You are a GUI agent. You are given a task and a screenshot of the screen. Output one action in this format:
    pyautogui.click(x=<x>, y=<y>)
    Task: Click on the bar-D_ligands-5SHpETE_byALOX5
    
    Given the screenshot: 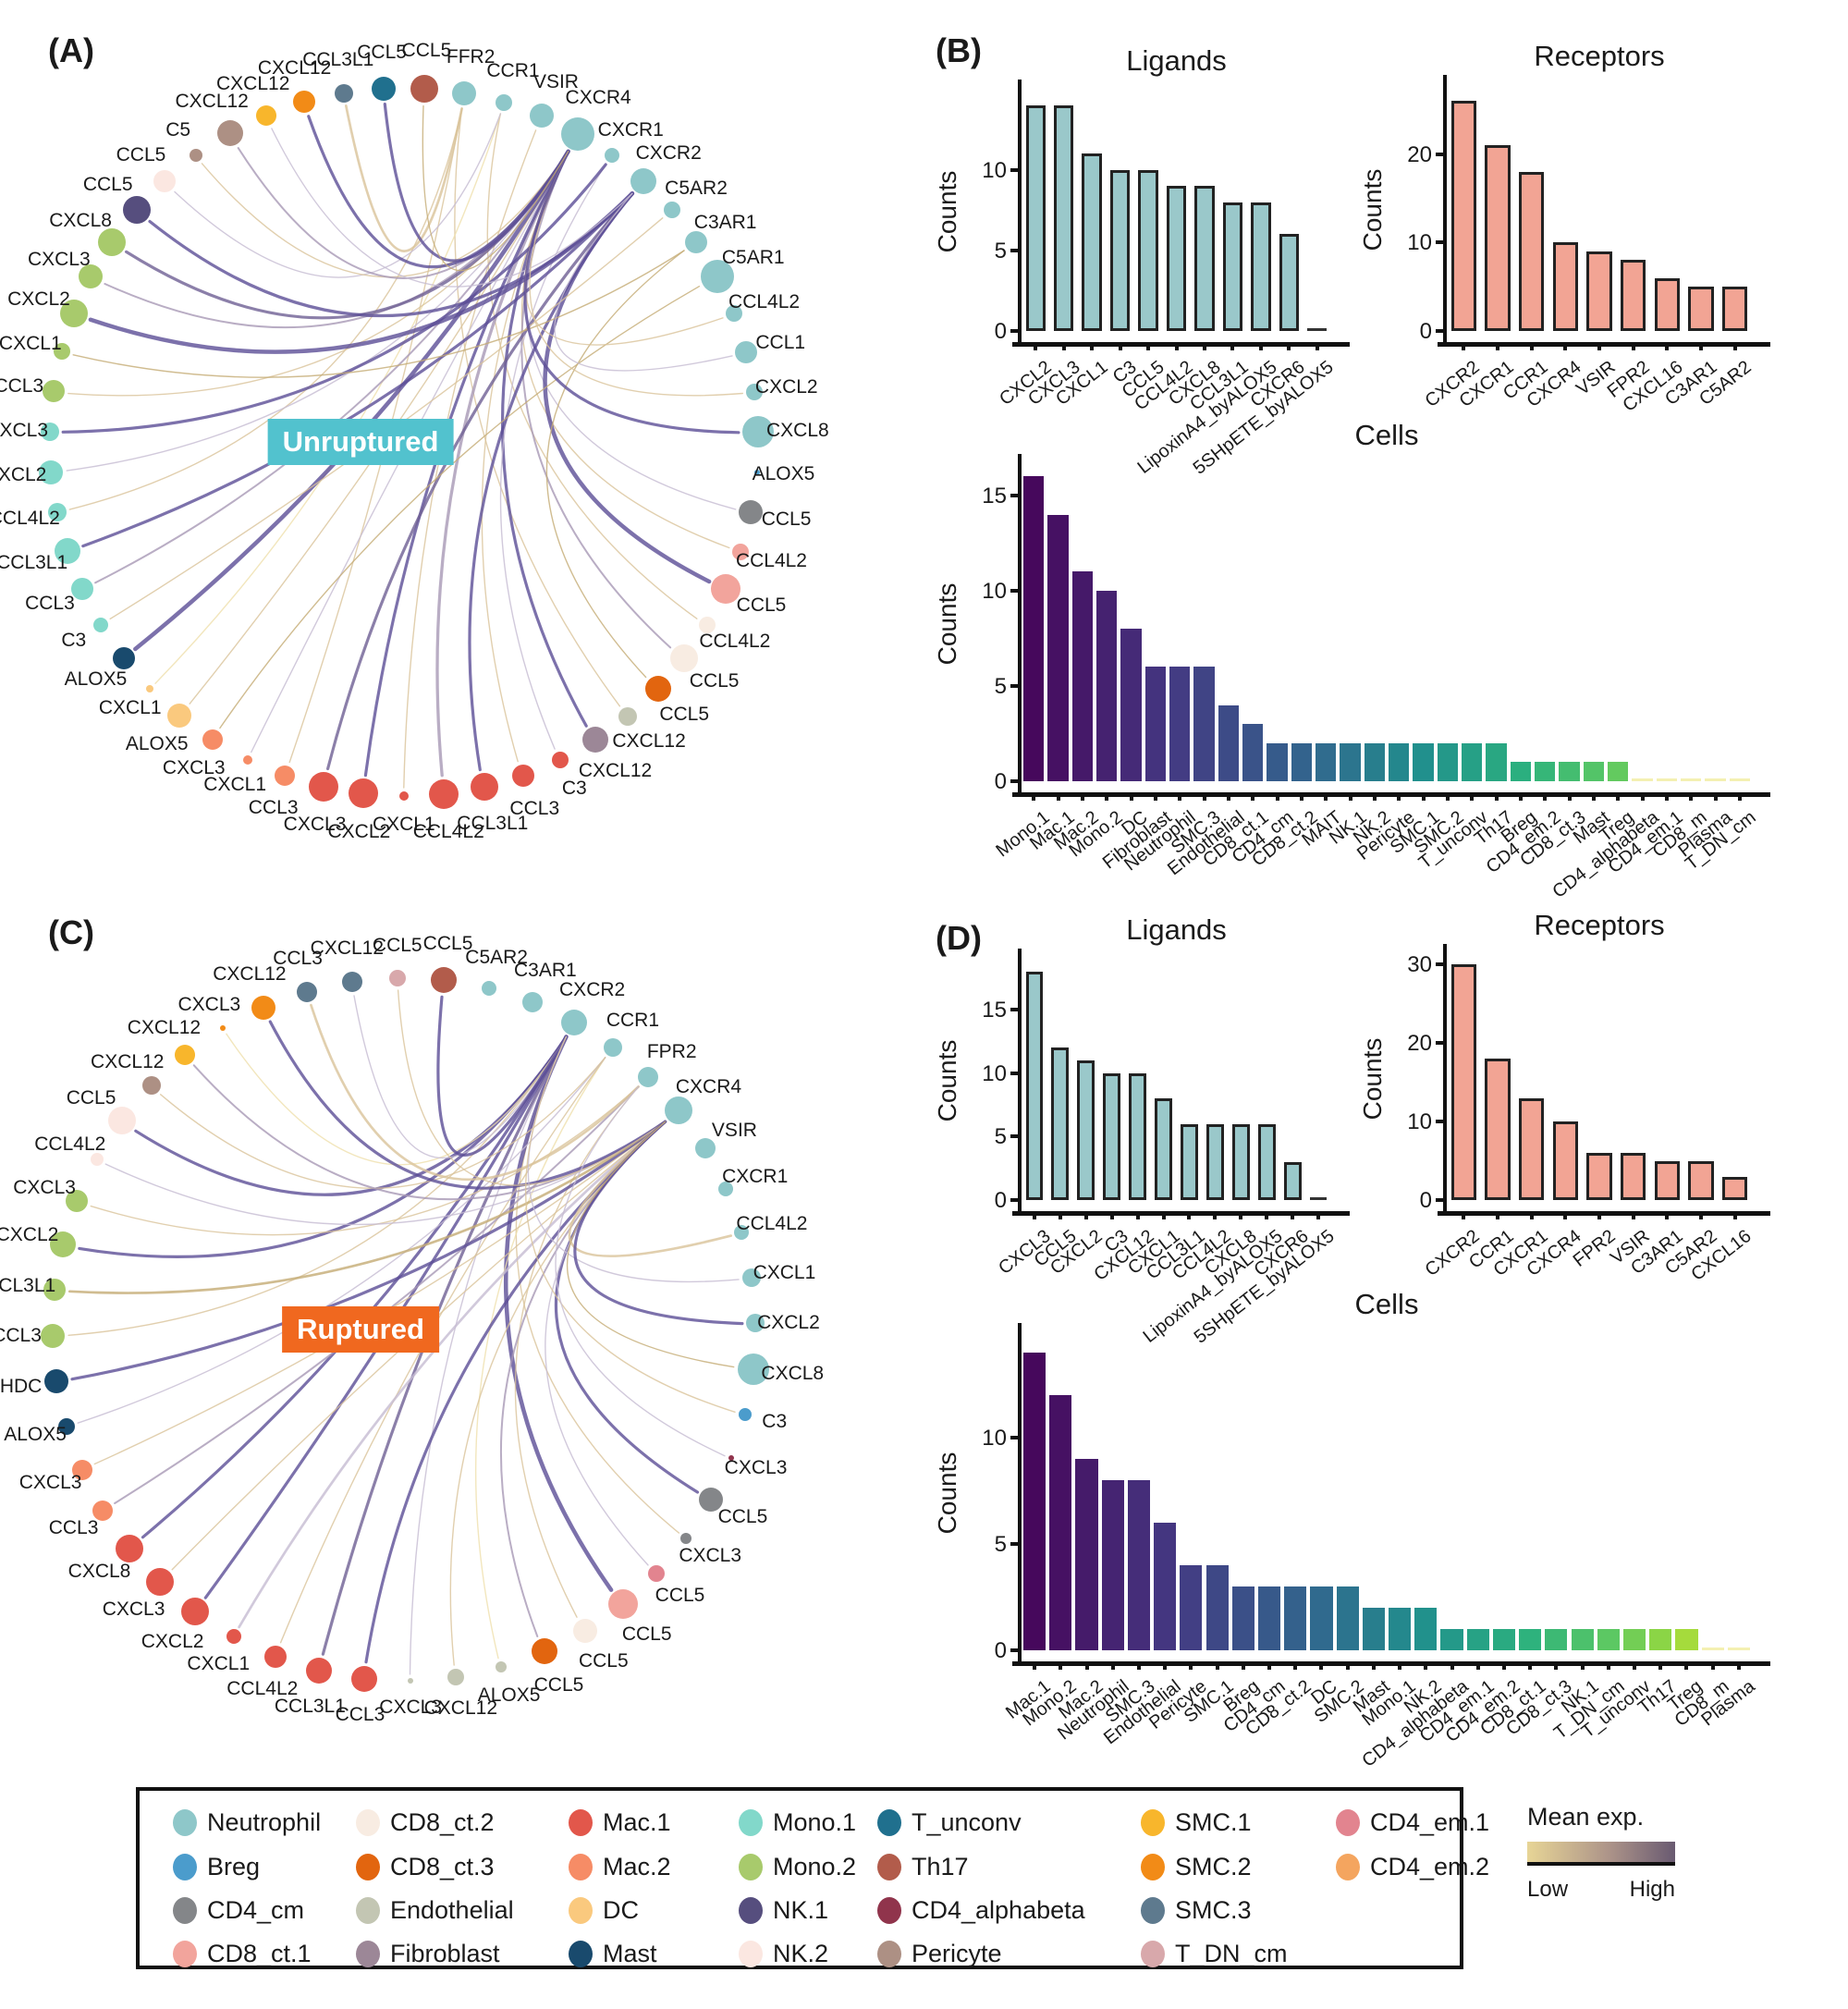 What is the action you would take?
    pyautogui.click(x=1318, y=1198)
    